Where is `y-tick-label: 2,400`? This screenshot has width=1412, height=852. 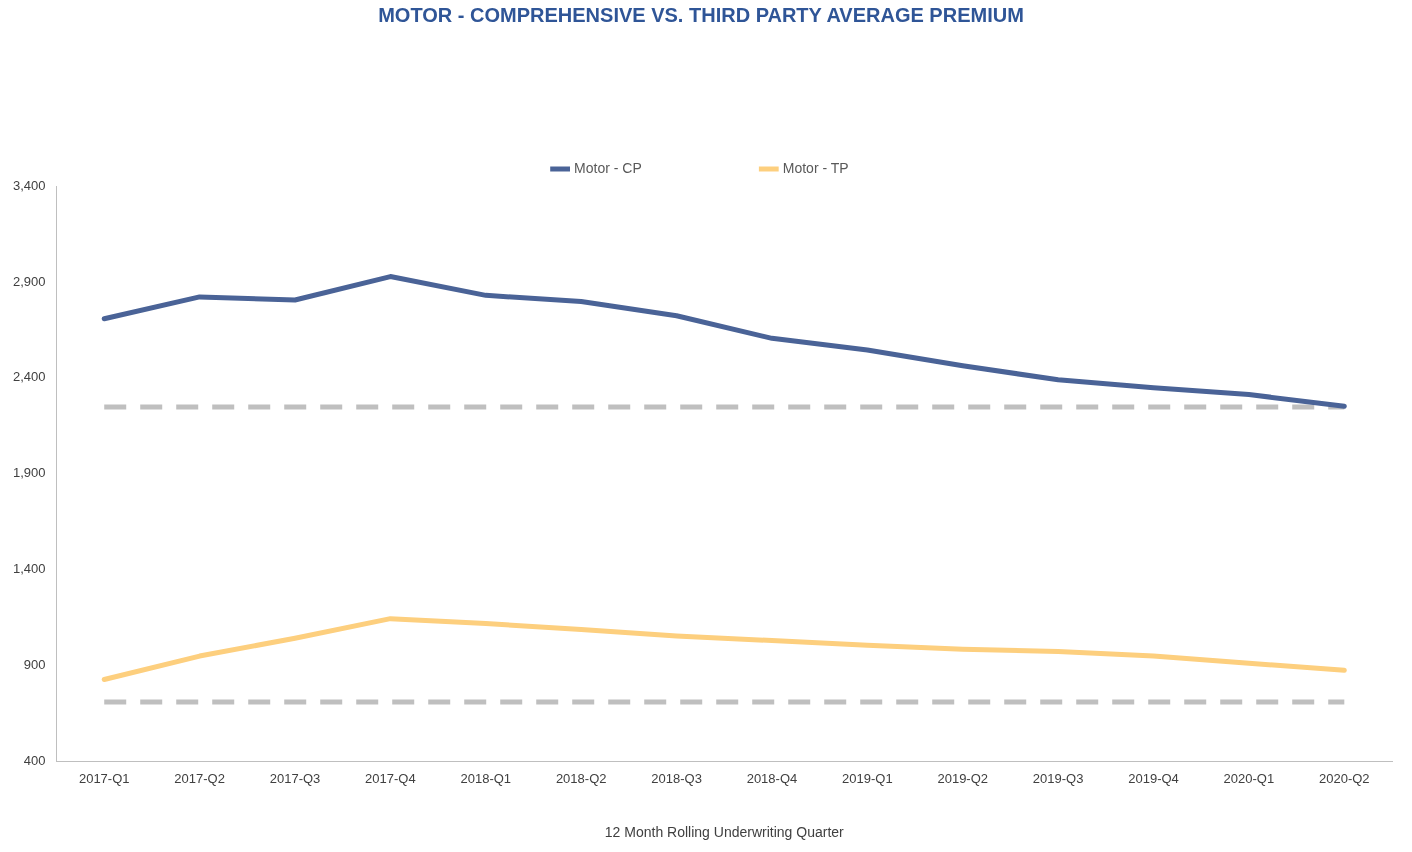 y-tick-label: 2,400 is located at coordinates (29, 377).